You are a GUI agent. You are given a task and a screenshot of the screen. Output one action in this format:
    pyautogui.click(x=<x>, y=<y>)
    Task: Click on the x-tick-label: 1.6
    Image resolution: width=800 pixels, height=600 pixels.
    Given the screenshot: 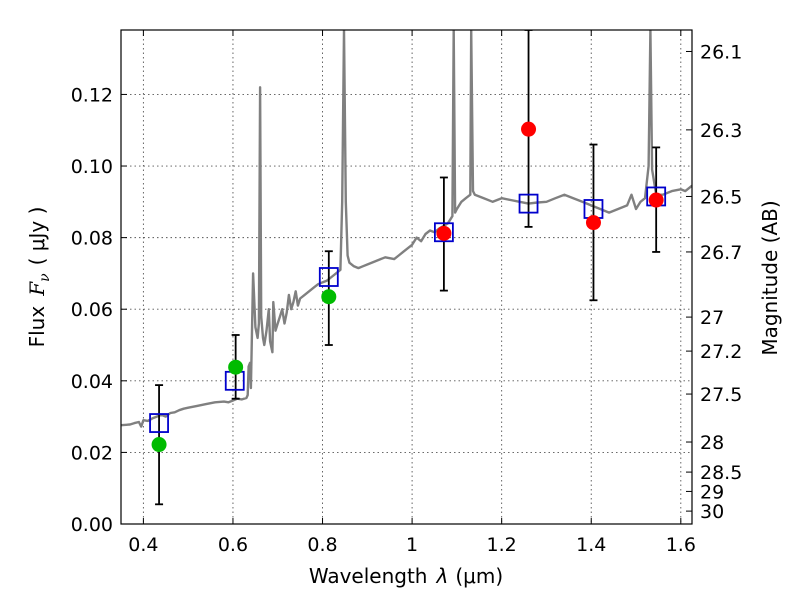 What is the action you would take?
    pyautogui.click(x=681, y=545)
    